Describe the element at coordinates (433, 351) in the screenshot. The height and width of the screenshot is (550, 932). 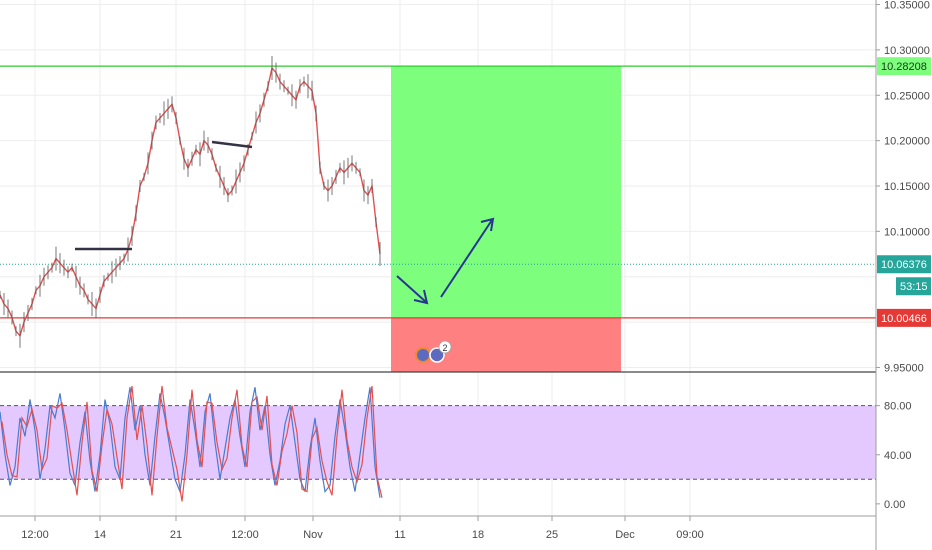
I see `events-marker: 2` at that location.